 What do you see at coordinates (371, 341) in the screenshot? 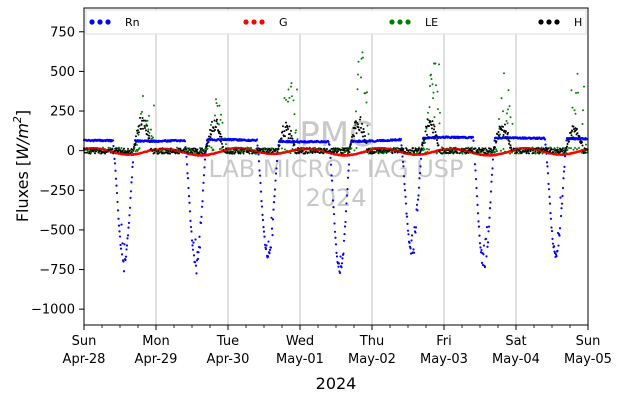
I see `x-tick-label-day: Thu` at bounding box center [371, 341].